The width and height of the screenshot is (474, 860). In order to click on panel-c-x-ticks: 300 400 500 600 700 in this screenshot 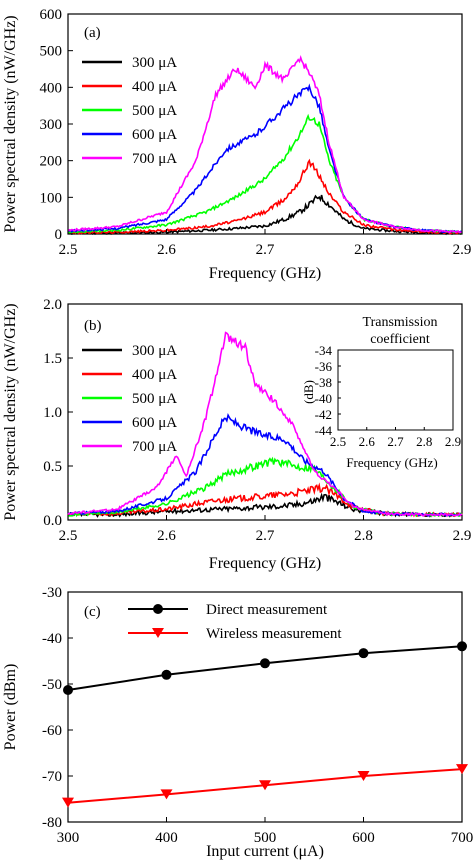, I will do `click(265, 831)`.